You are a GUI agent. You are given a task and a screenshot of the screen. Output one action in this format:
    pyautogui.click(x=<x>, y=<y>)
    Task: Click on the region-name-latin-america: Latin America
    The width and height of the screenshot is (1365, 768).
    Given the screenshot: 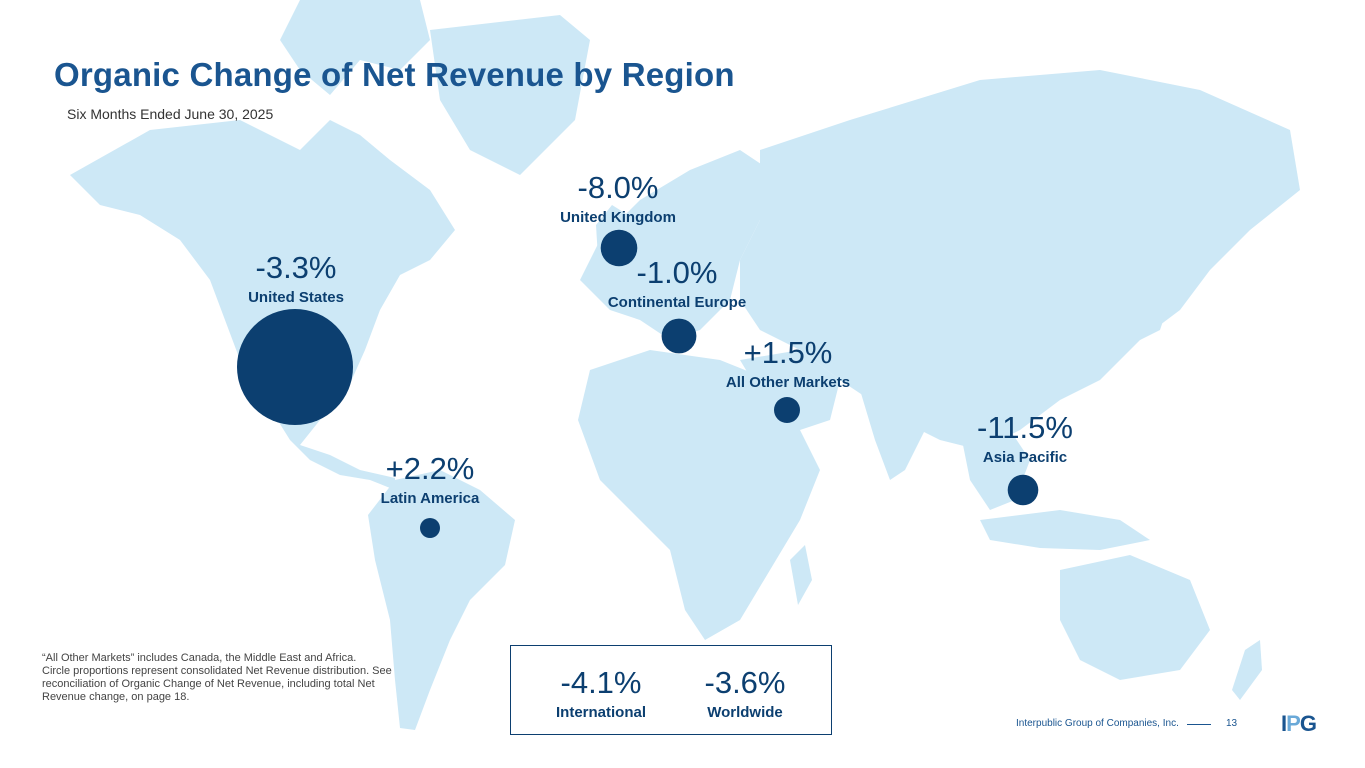 What is the action you would take?
    pyautogui.click(x=430, y=498)
    